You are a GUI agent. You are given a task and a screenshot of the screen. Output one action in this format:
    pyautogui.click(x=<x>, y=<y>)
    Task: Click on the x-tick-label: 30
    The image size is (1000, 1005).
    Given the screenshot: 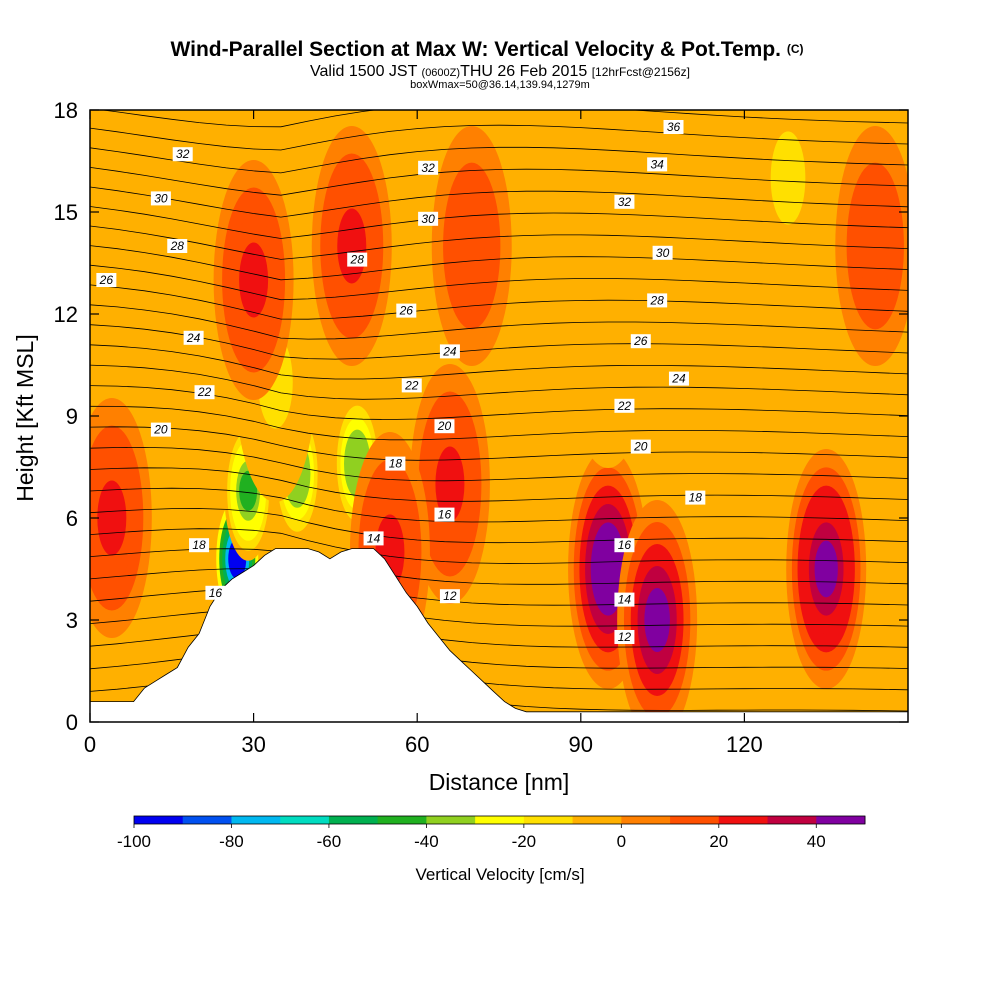 What is the action you would take?
    pyautogui.click(x=253, y=744)
    